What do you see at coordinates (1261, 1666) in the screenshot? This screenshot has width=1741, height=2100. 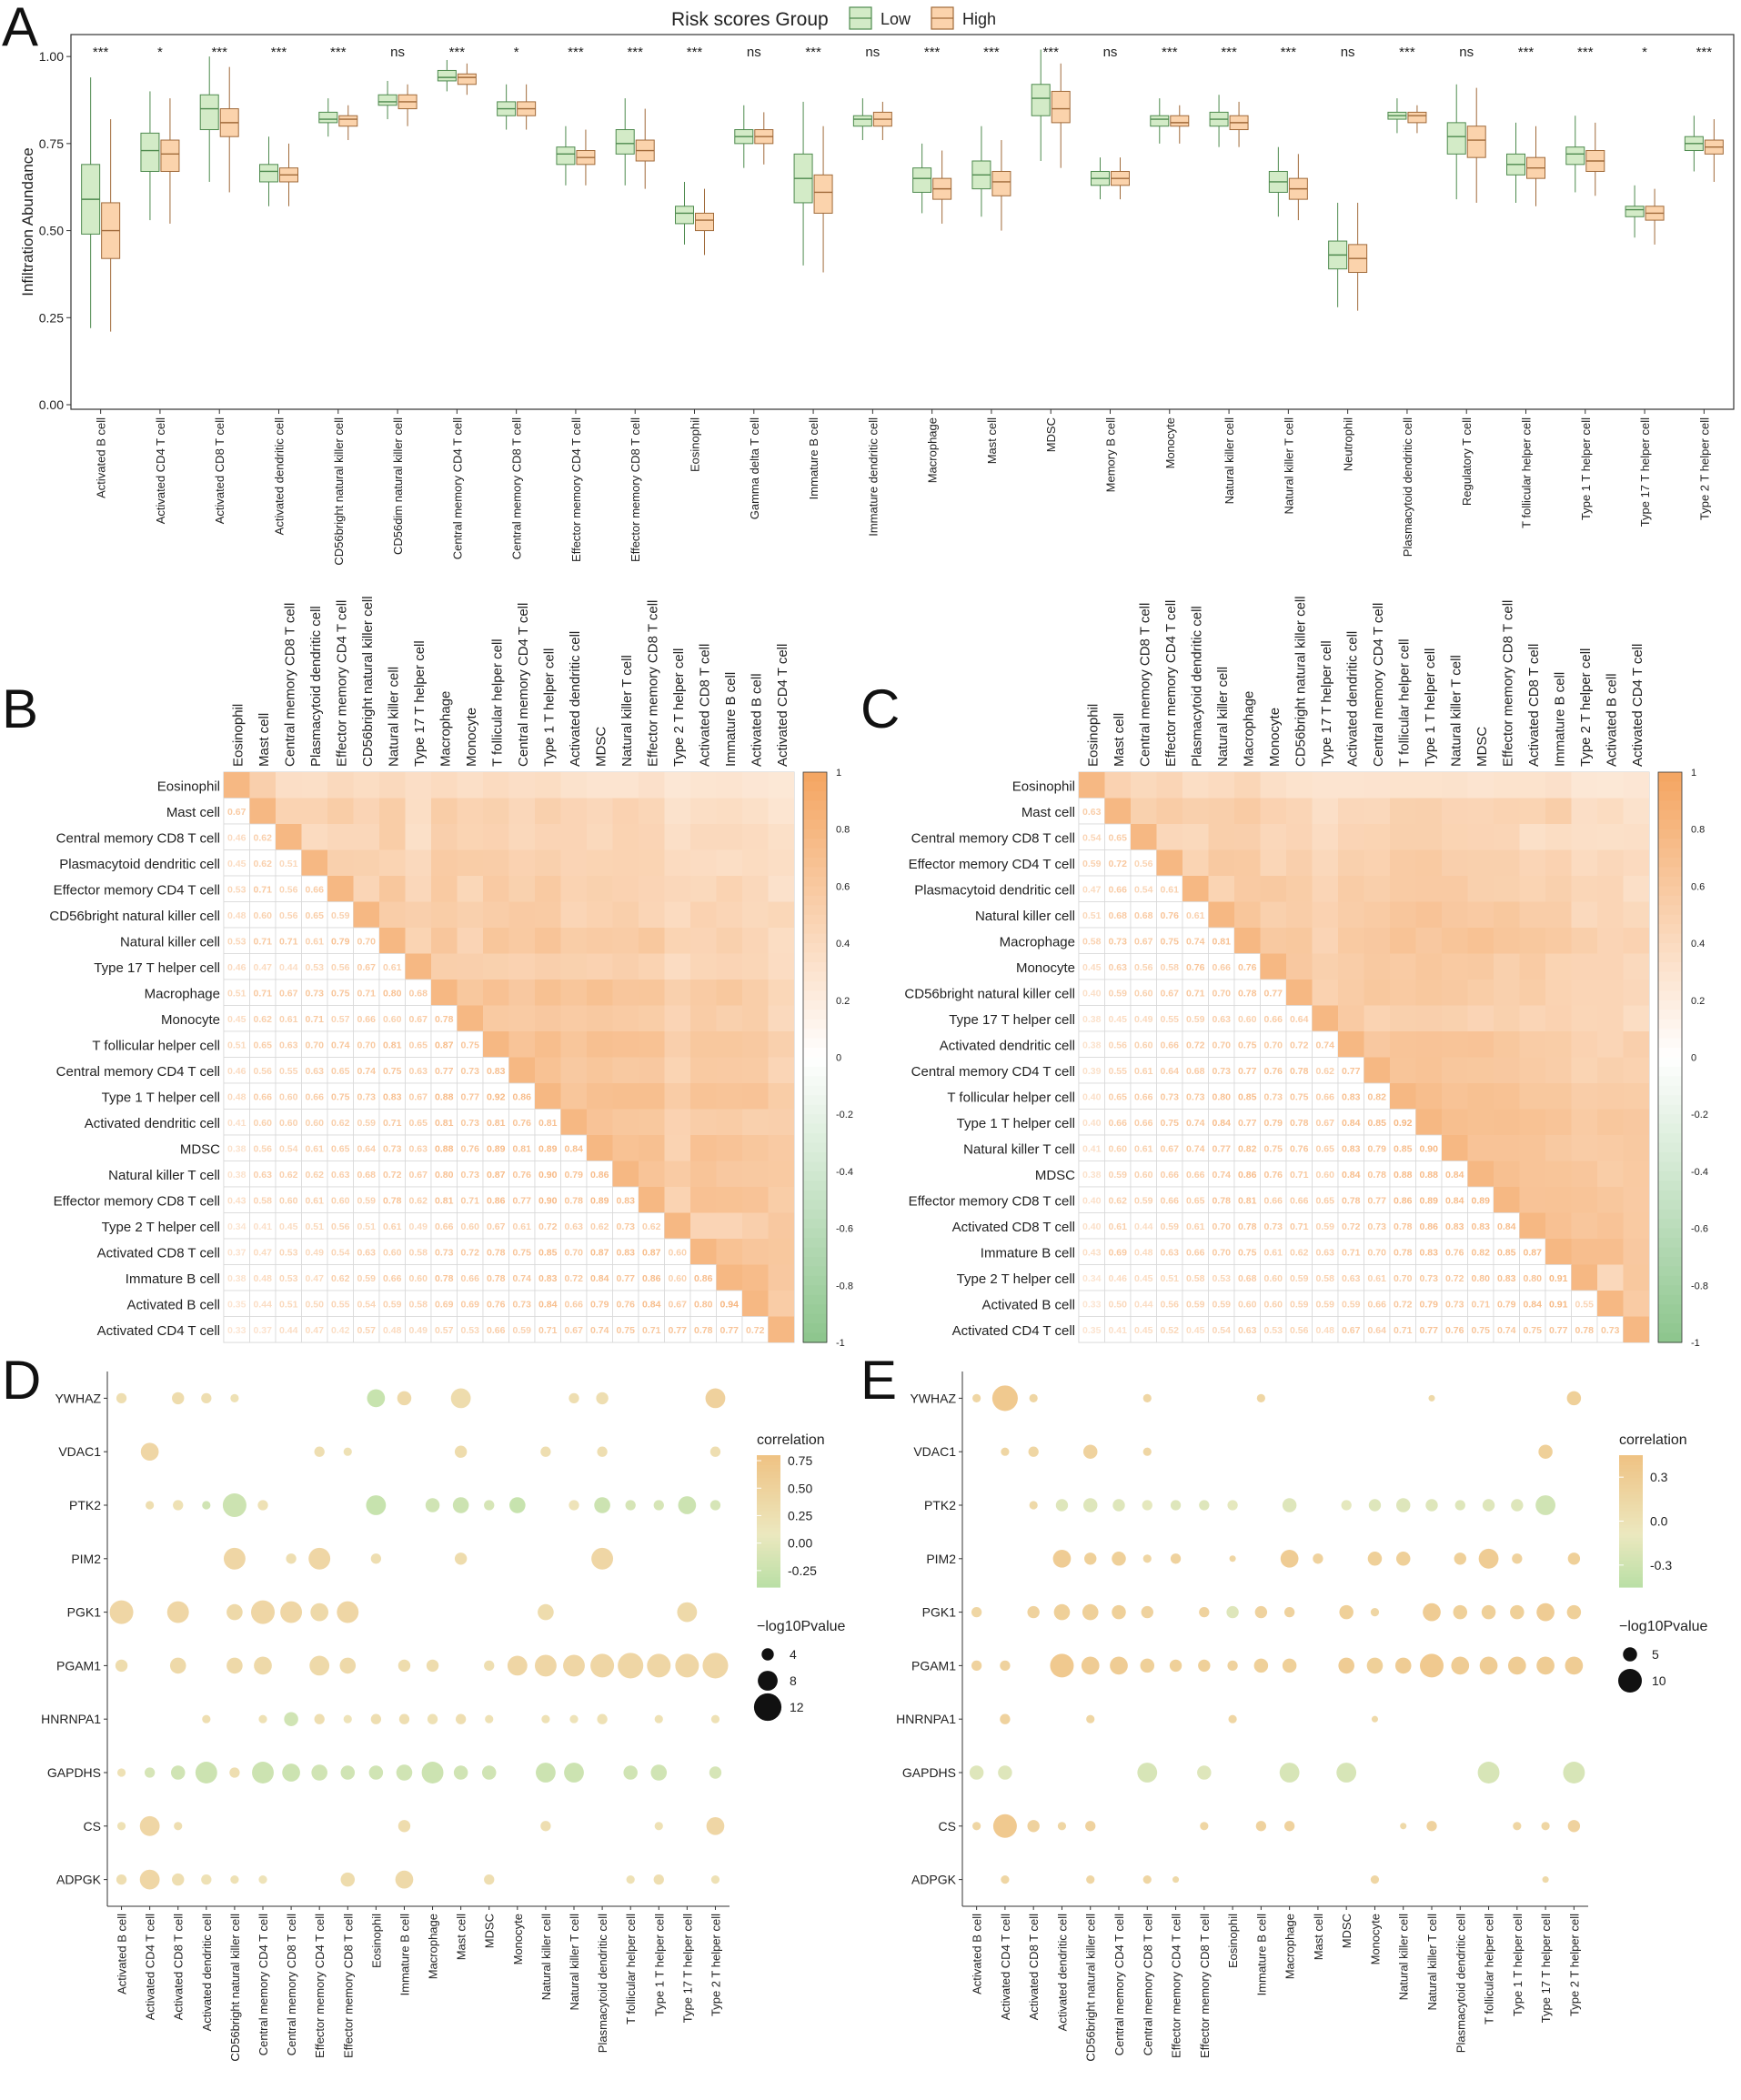 I see `dot-pgam1-immature-b-cell` at bounding box center [1261, 1666].